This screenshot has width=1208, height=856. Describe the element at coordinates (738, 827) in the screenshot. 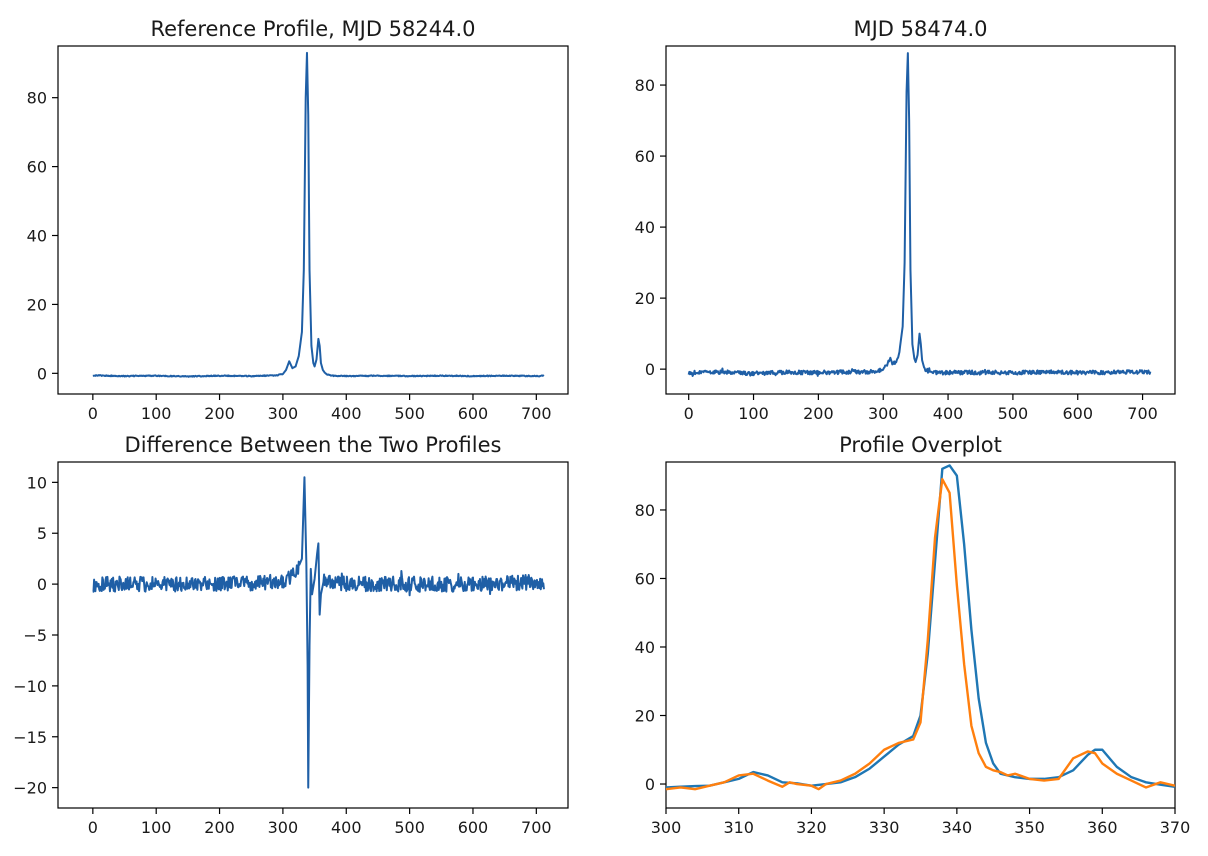

I see `x-tick-label: 310` at that location.